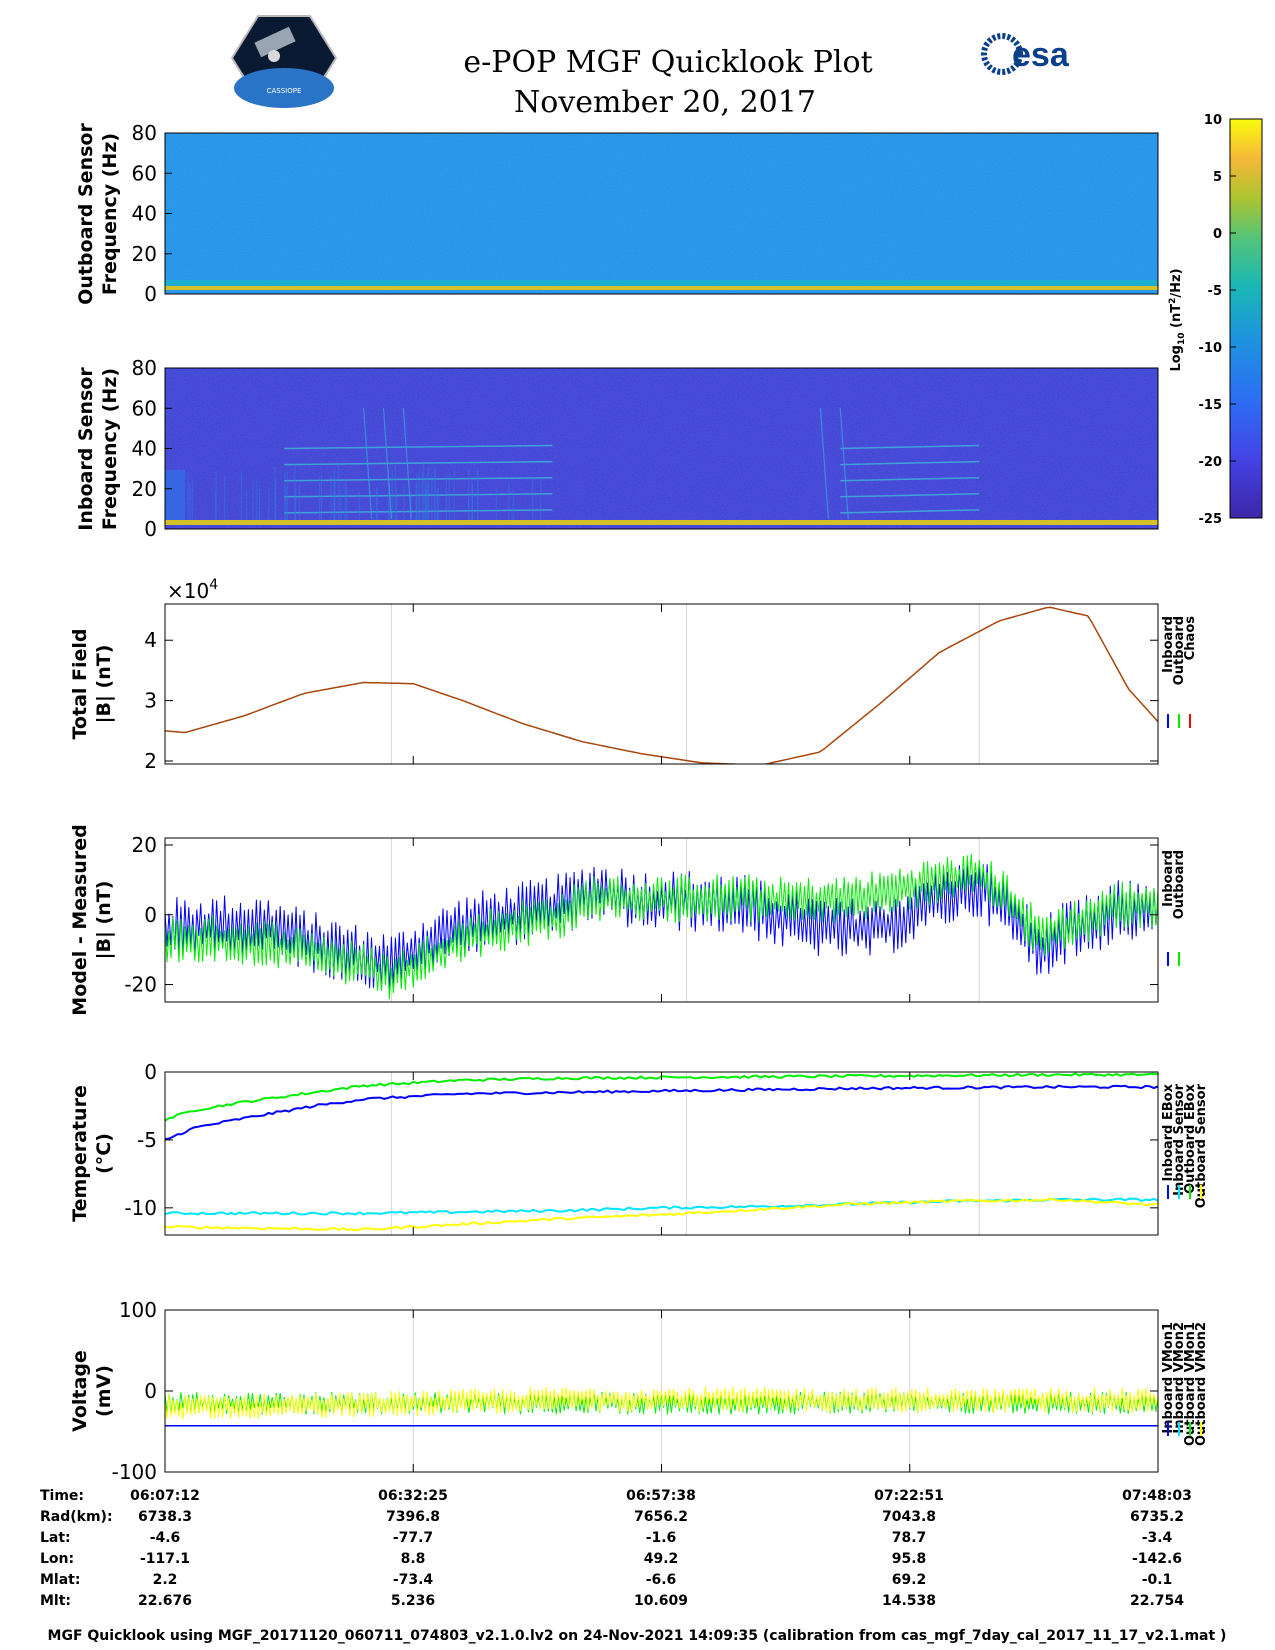 The image size is (1275, 1650). What do you see at coordinates (175, 497) in the screenshot?
I see `inboard-early-band` at bounding box center [175, 497].